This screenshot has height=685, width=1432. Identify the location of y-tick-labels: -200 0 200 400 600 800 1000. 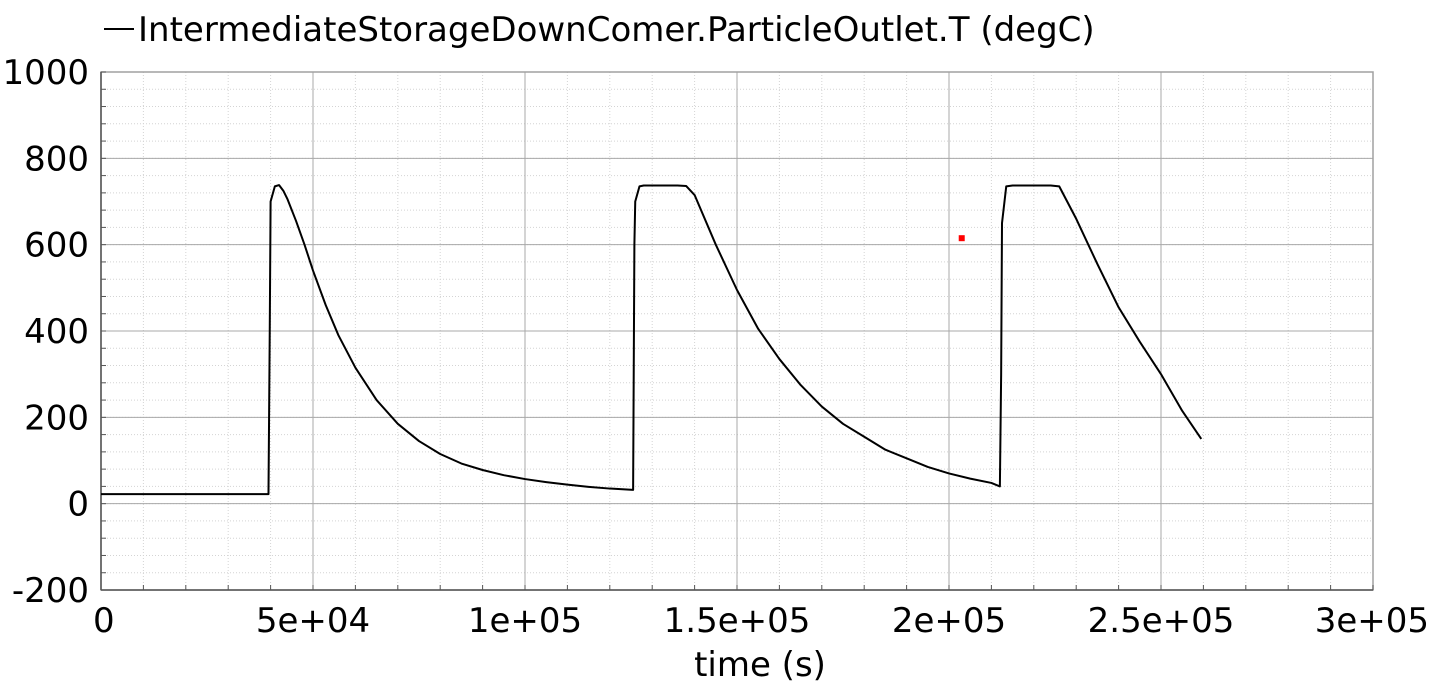
(45, 332).